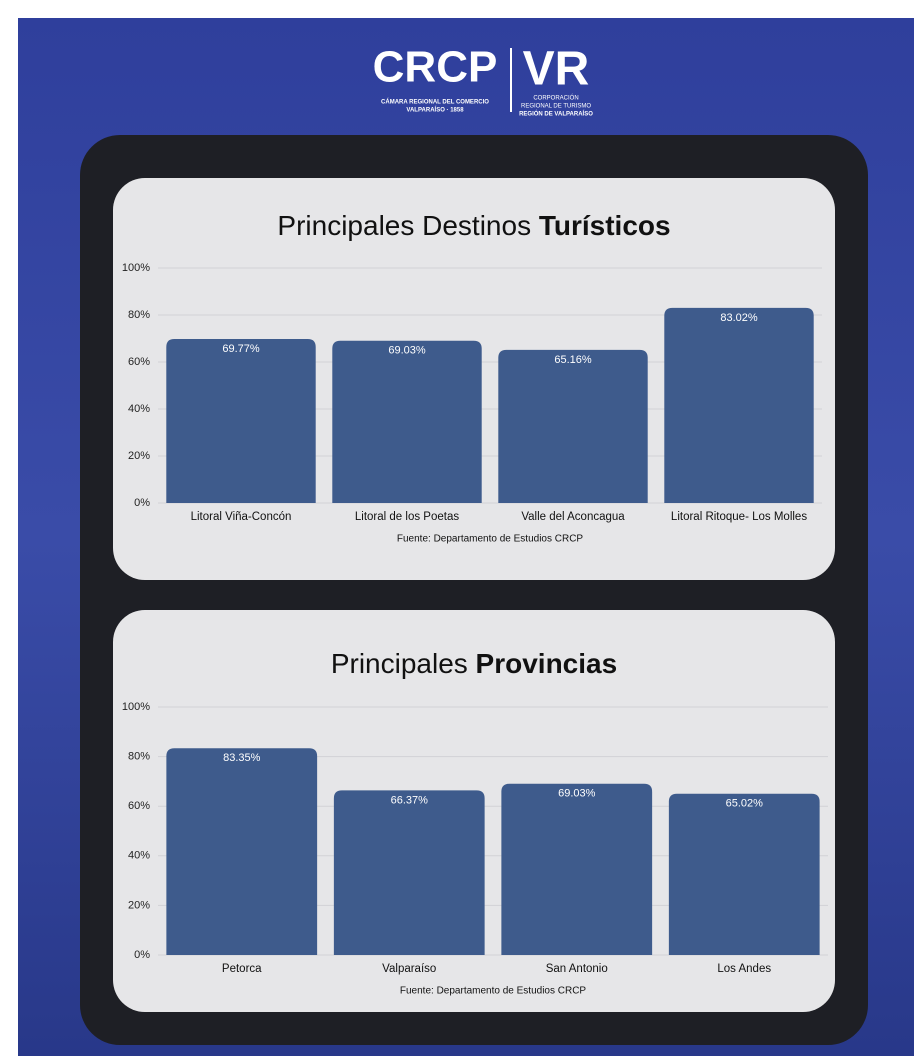 This screenshot has width=914, height=1056. Describe the element at coordinates (555, 98) in the screenshot. I see `logo-caption: CORPORACIÓN` at that location.